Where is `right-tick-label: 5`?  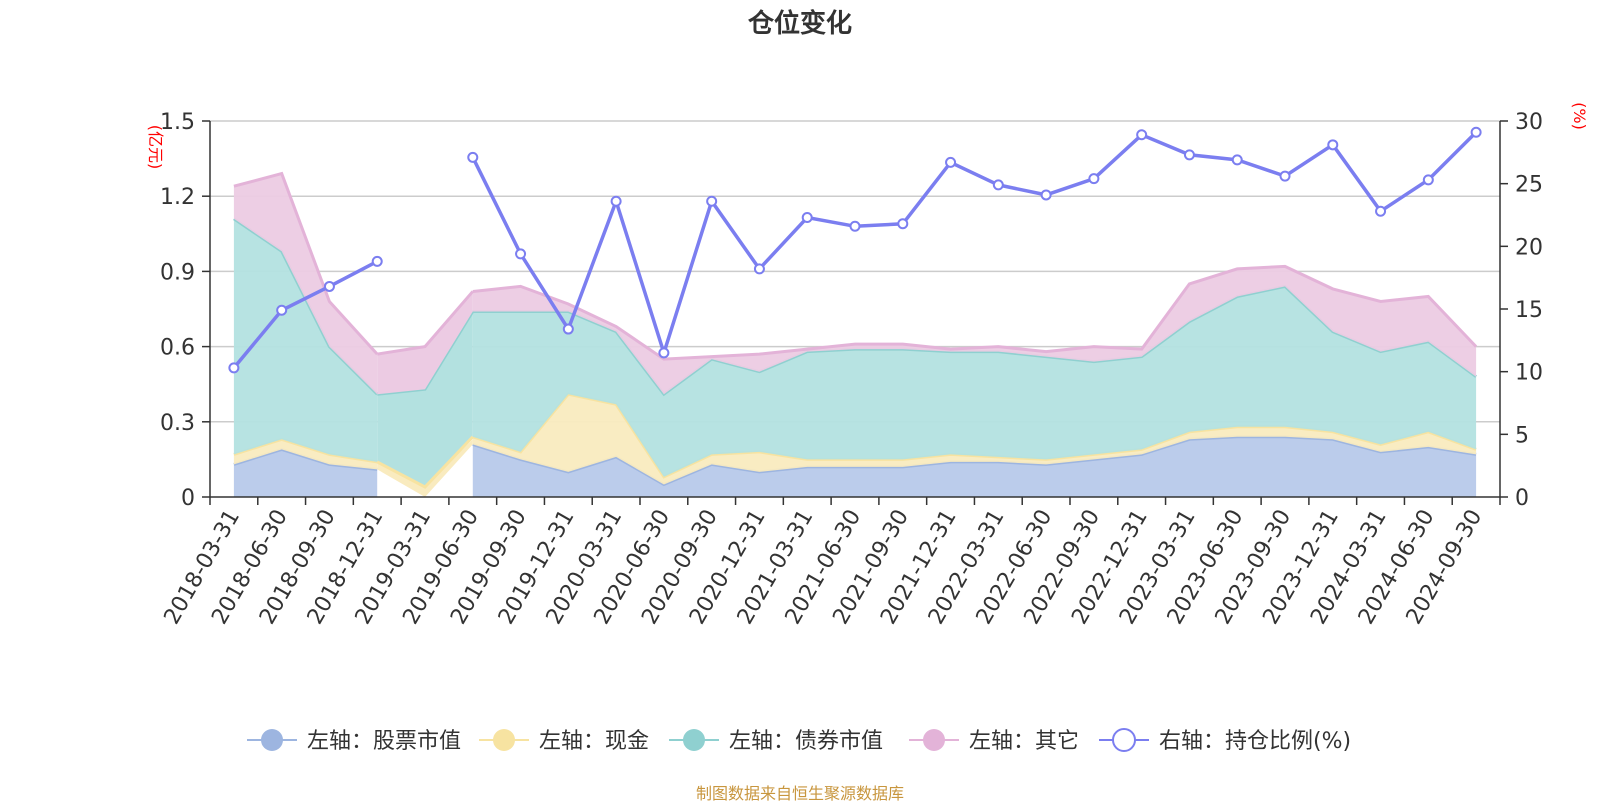 right-tick-label: 5 is located at coordinates (1522, 435).